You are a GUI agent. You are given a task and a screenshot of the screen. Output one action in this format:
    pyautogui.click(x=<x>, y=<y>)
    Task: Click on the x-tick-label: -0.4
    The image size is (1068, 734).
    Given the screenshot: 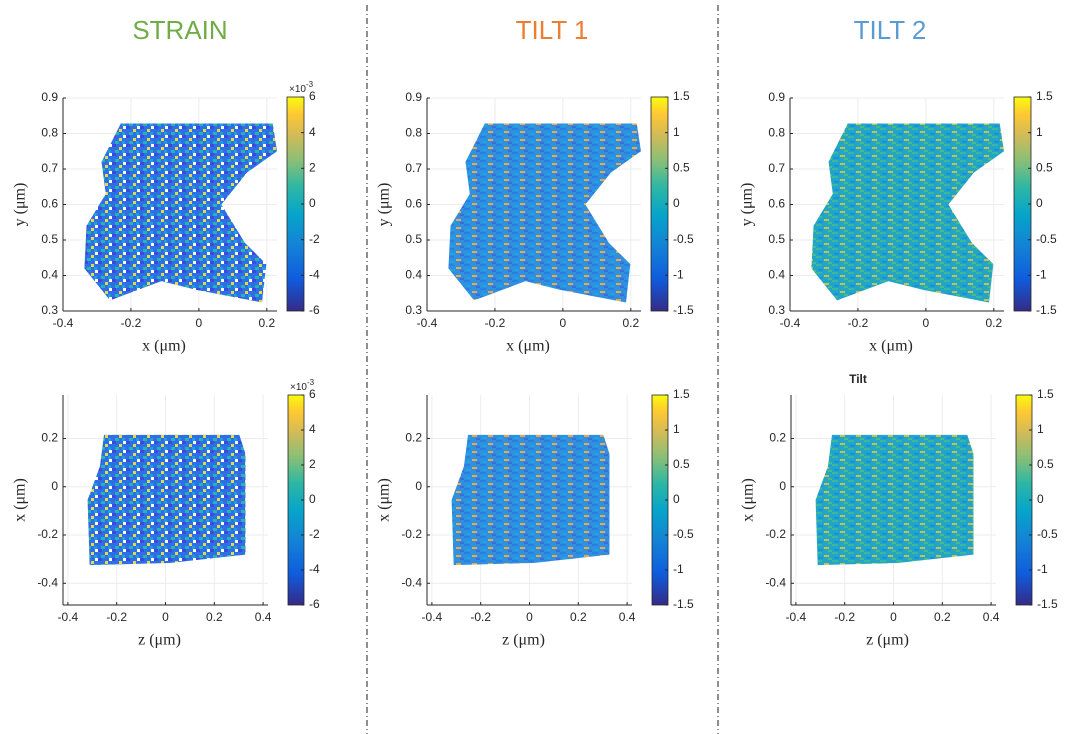 What is the action you would take?
    pyautogui.click(x=432, y=617)
    